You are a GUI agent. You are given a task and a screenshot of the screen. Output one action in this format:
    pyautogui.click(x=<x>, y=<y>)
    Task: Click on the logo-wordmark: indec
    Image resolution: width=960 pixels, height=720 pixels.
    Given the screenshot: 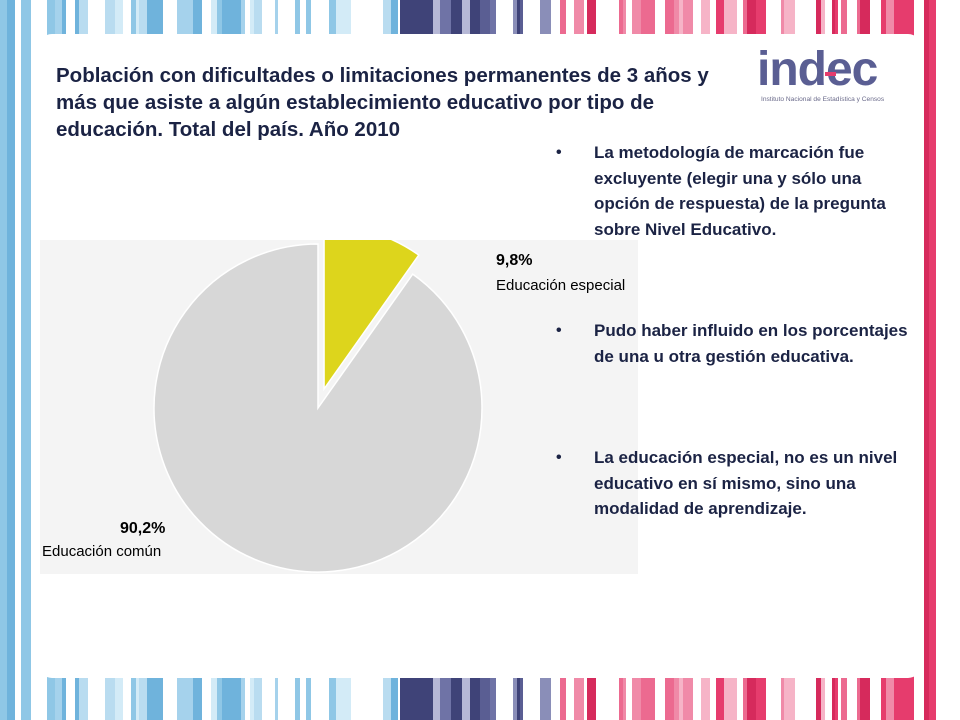 What is the action you would take?
    pyautogui.click(x=817, y=69)
    